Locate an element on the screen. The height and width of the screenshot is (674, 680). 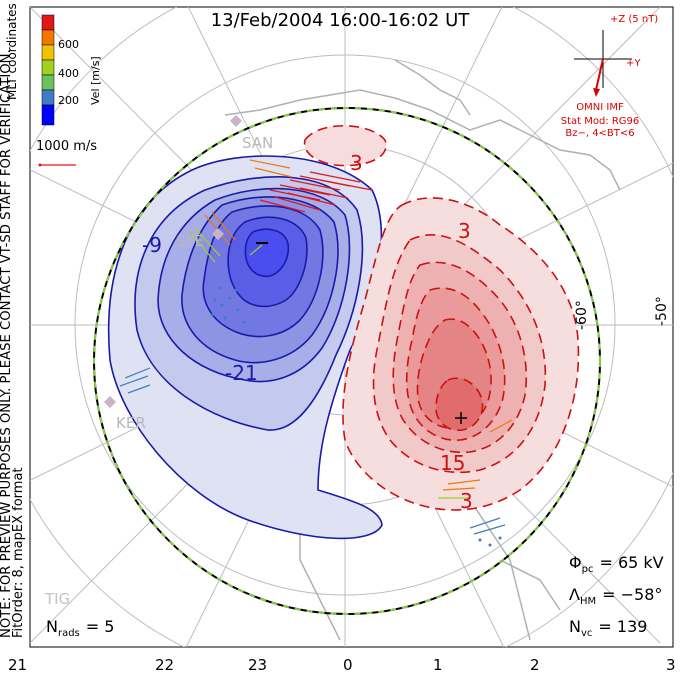
maximum-potential-marker is located at coordinates (461, 418).